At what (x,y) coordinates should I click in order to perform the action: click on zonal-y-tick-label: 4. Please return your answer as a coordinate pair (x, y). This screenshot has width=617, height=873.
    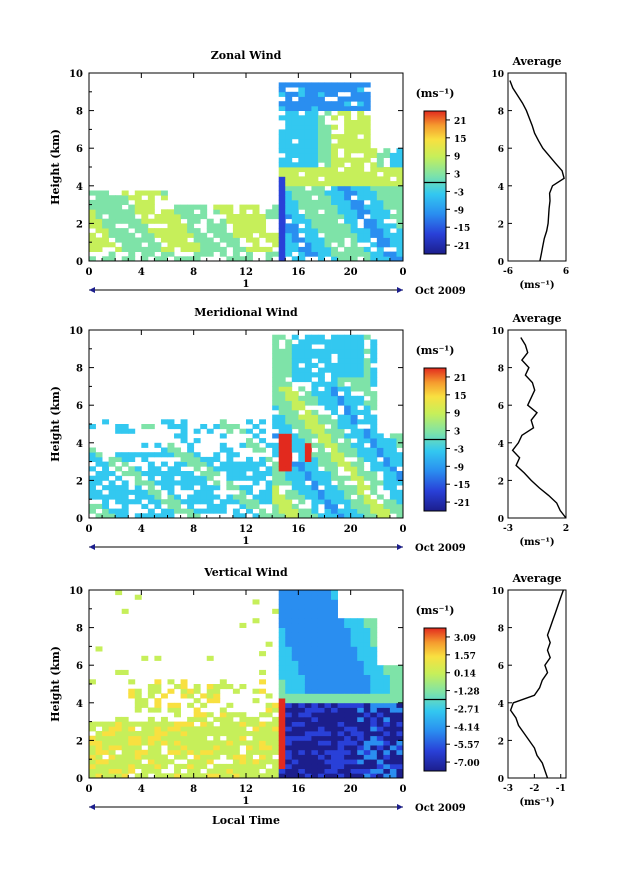
    Looking at the image, I should click on (79, 187).